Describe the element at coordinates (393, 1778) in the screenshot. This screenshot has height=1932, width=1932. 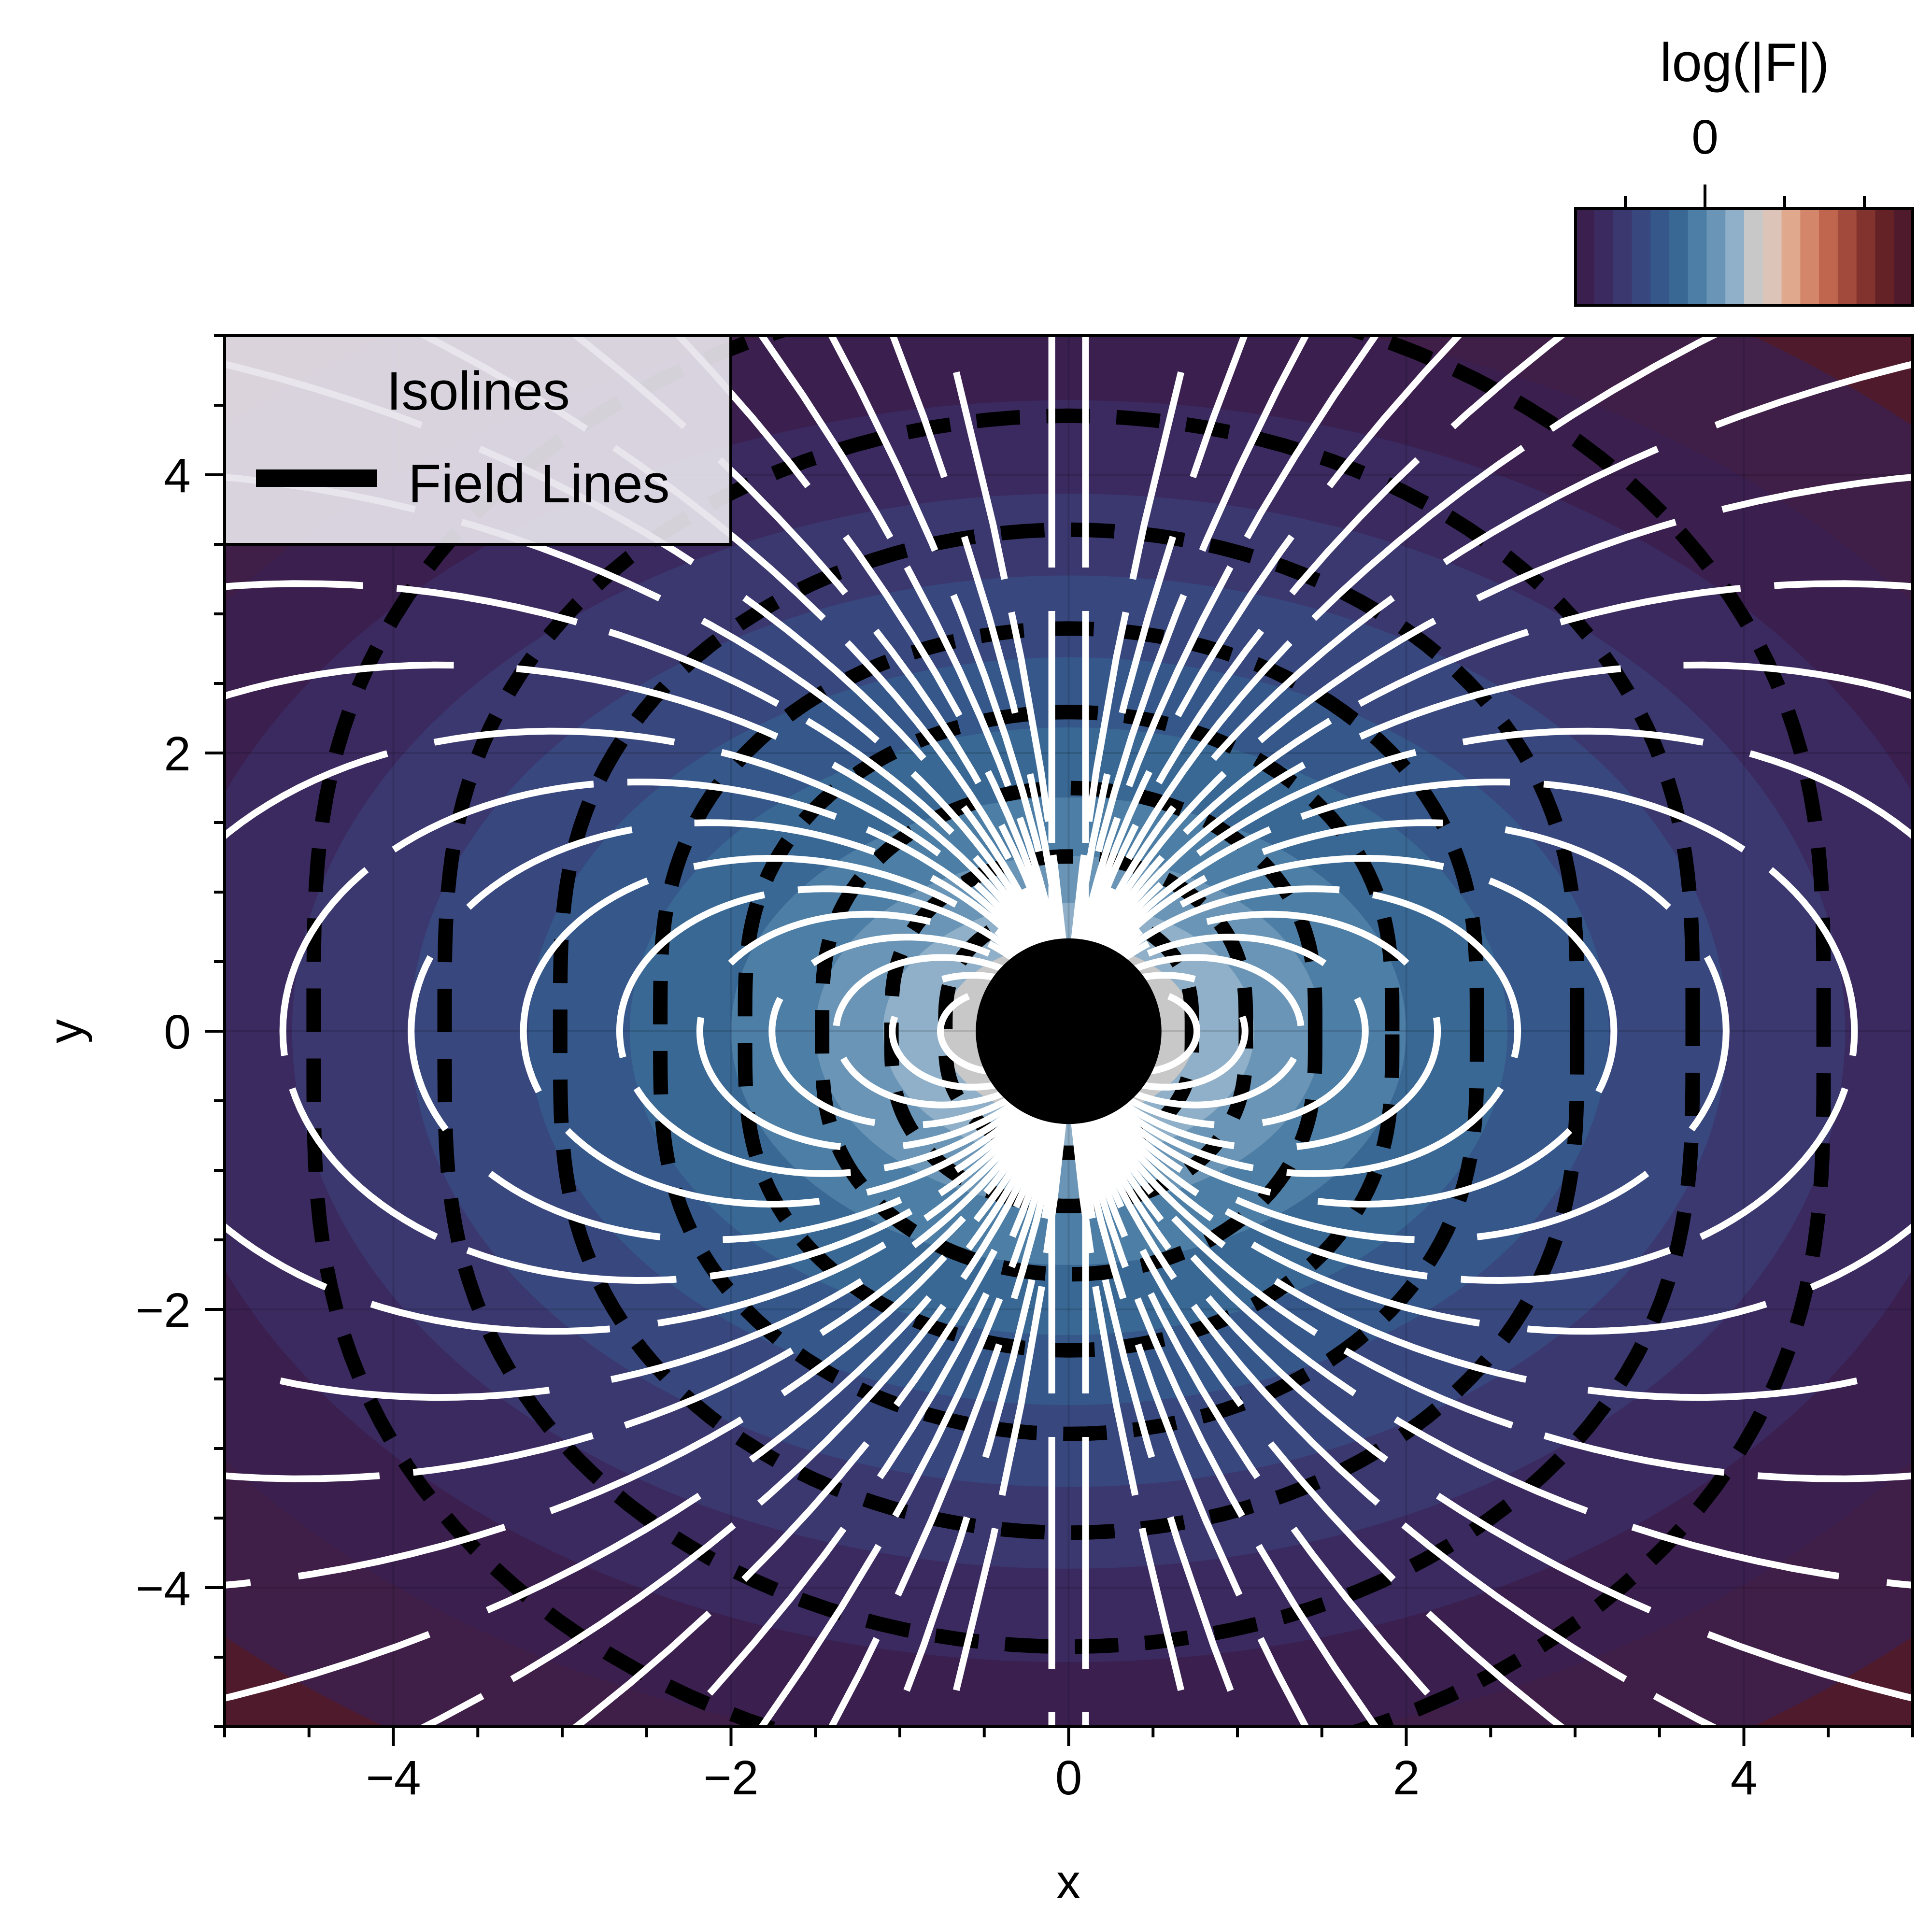
I see `x-tick-label: −4` at that location.